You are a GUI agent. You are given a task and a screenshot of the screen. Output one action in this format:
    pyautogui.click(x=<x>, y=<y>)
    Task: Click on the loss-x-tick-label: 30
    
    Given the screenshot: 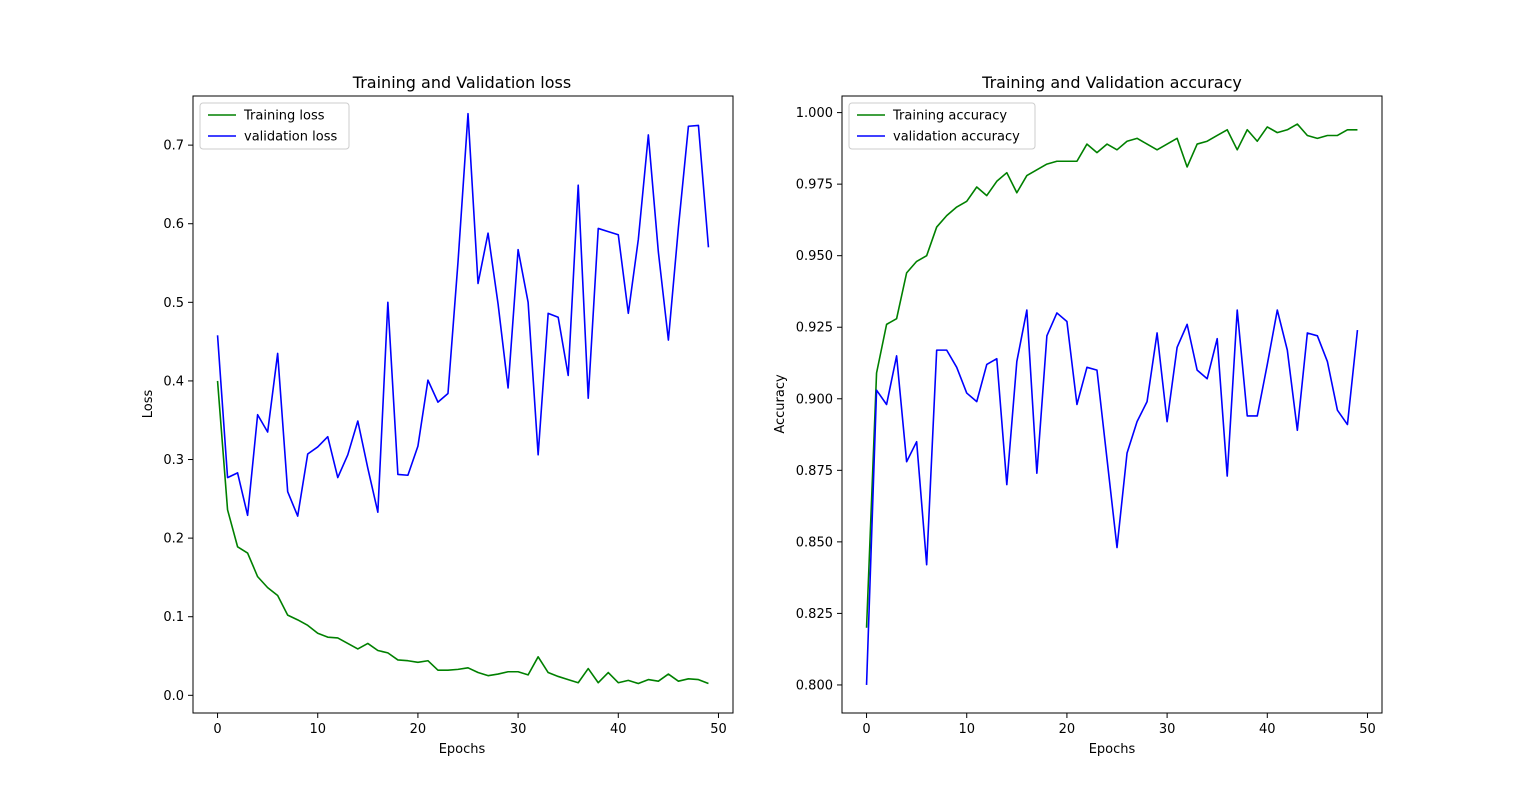 What is the action you would take?
    pyautogui.click(x=518, y=729)
    